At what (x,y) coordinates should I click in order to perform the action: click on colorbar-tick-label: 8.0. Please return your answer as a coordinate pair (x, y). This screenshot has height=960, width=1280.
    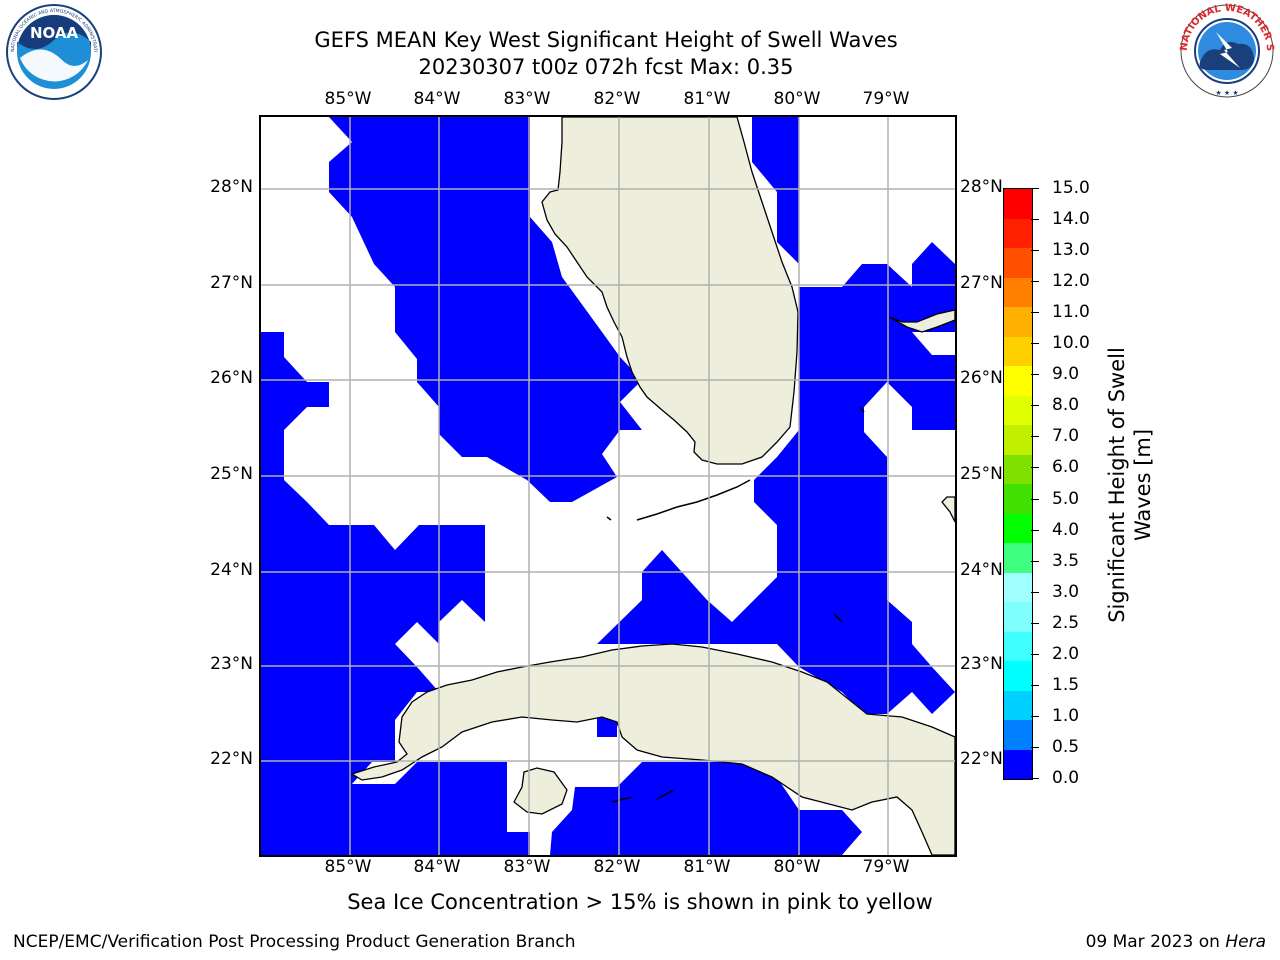
    Looking at the image, I should click on (1066, 405).